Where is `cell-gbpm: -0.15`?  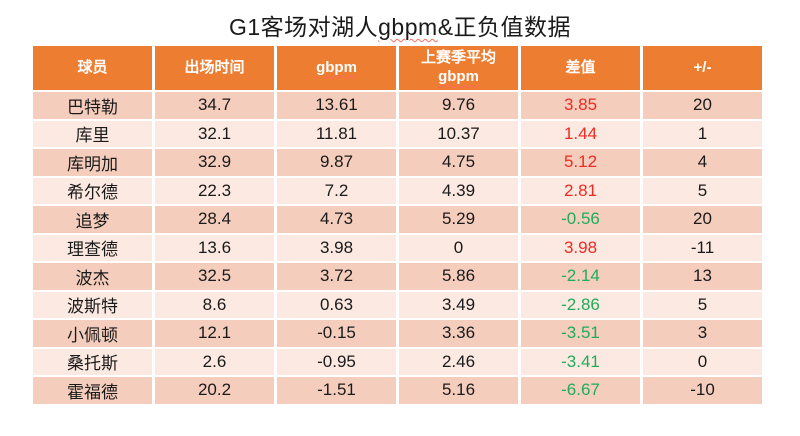 cell-gbpm: -0.15 is located at coordinates (336, 333).